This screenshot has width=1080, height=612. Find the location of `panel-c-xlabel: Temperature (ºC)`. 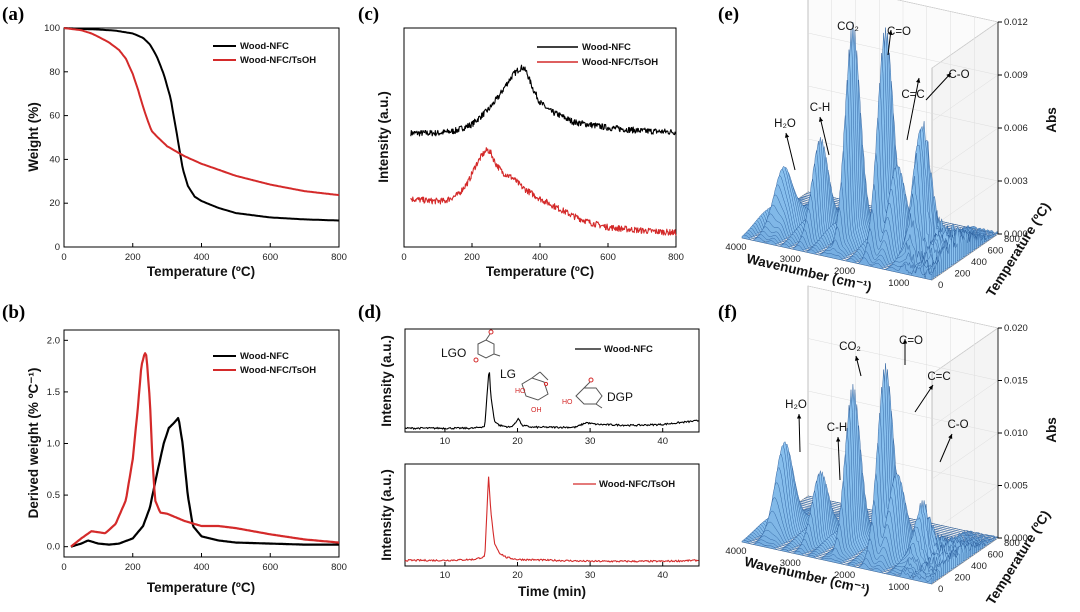

panel-c-xlabel: Temperature (ºC) is located at coordinates (540, 271).